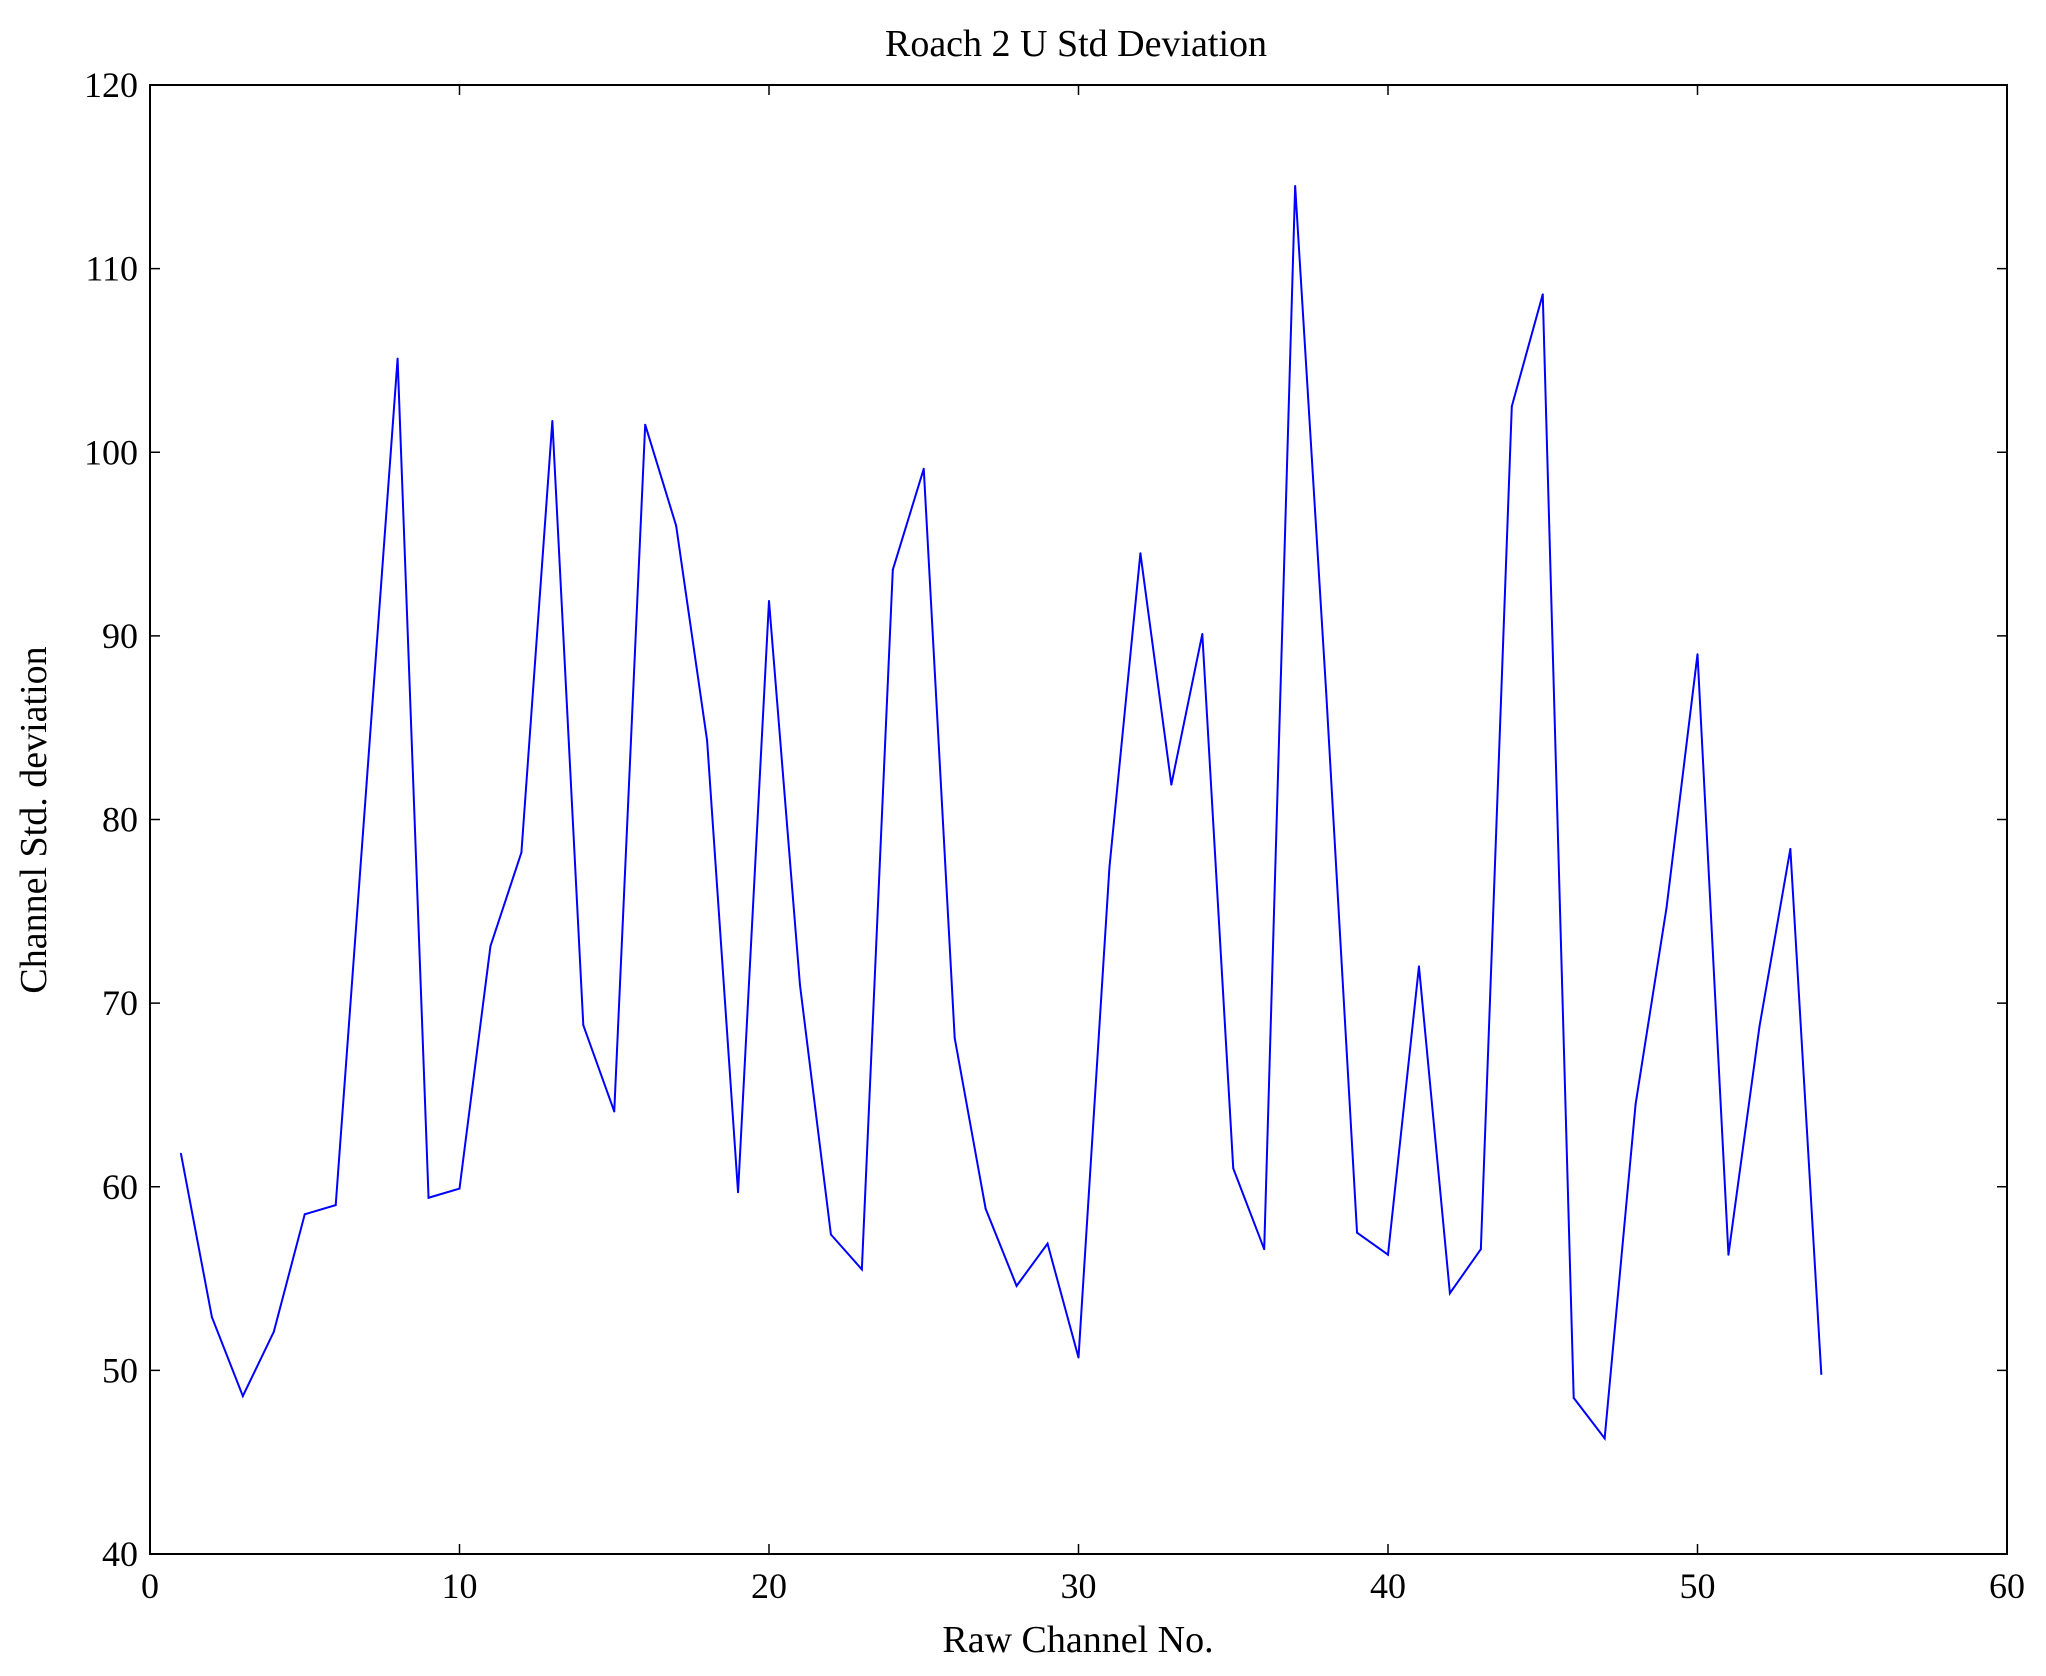 The width and height of the screenshot is (2046, 1676). I want to click on y-tick-label: 70, so click(120, 1003).